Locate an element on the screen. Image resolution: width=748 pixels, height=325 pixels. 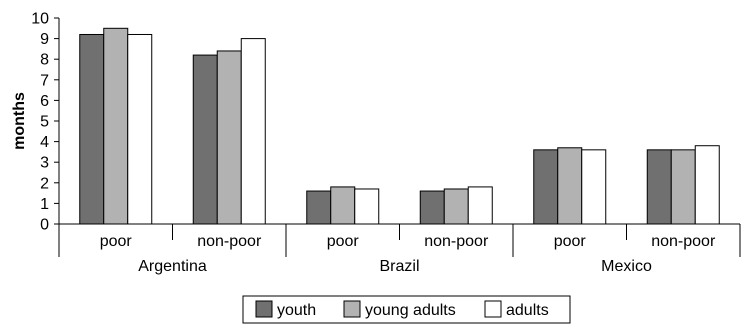
y-axis: 0 1 2 3 4 5 6 7 8 9 10 is located at coordinates (45, 122).